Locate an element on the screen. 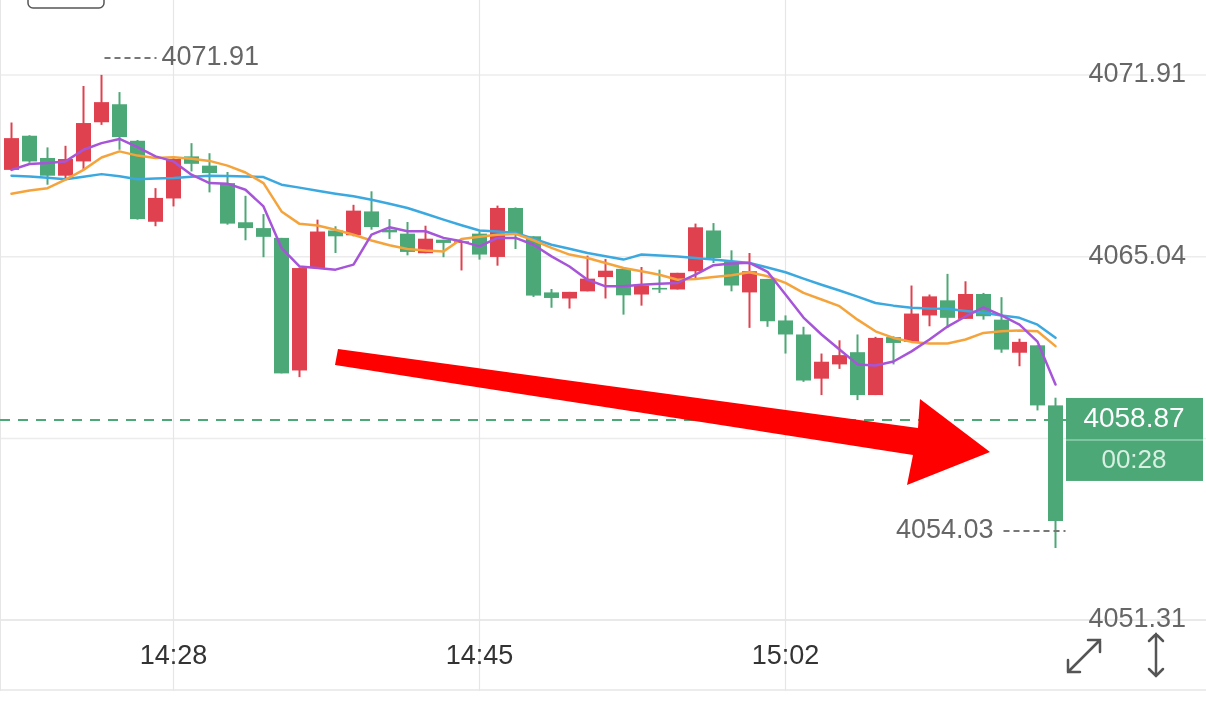  y-tick-label: 4065.04 is located at coordinates (1137, 254).